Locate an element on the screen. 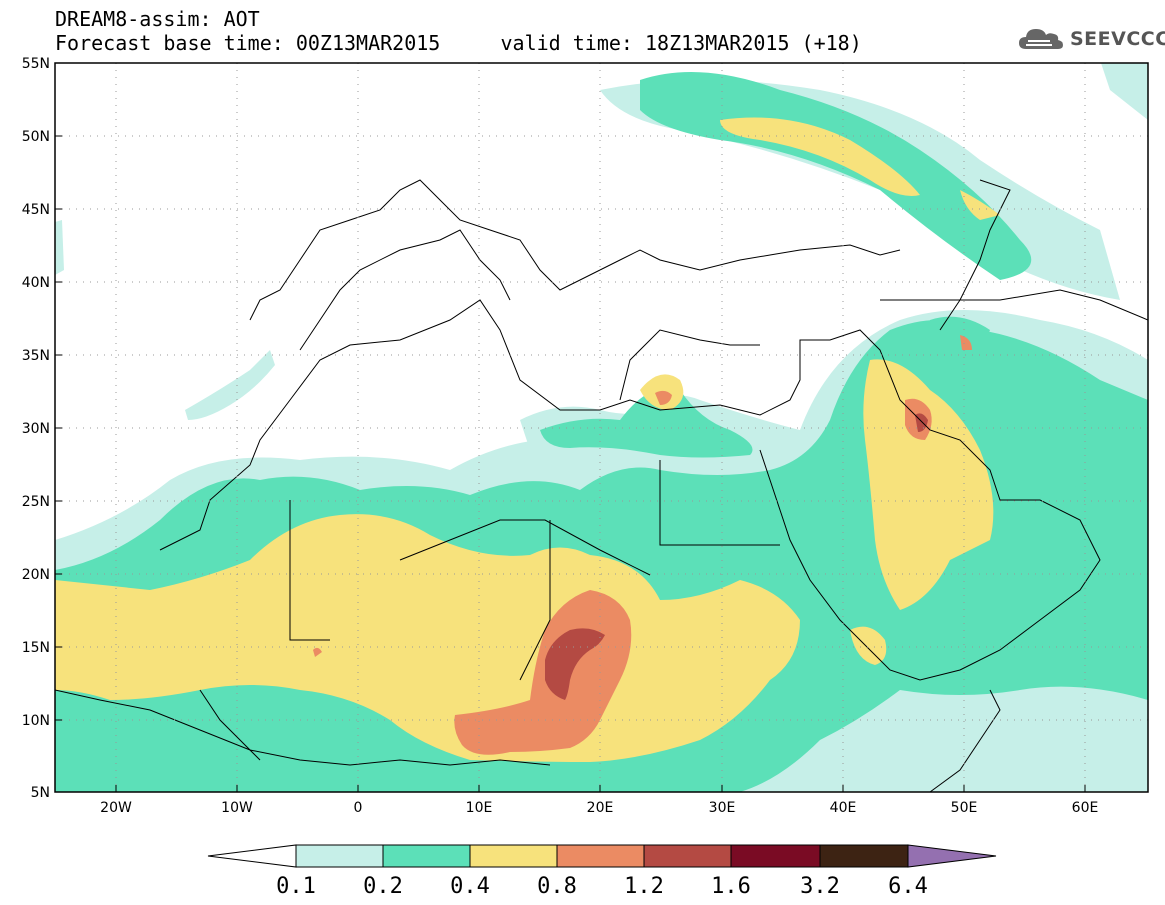  lat-tick-label: 45N is located at coordinates (36, 210).